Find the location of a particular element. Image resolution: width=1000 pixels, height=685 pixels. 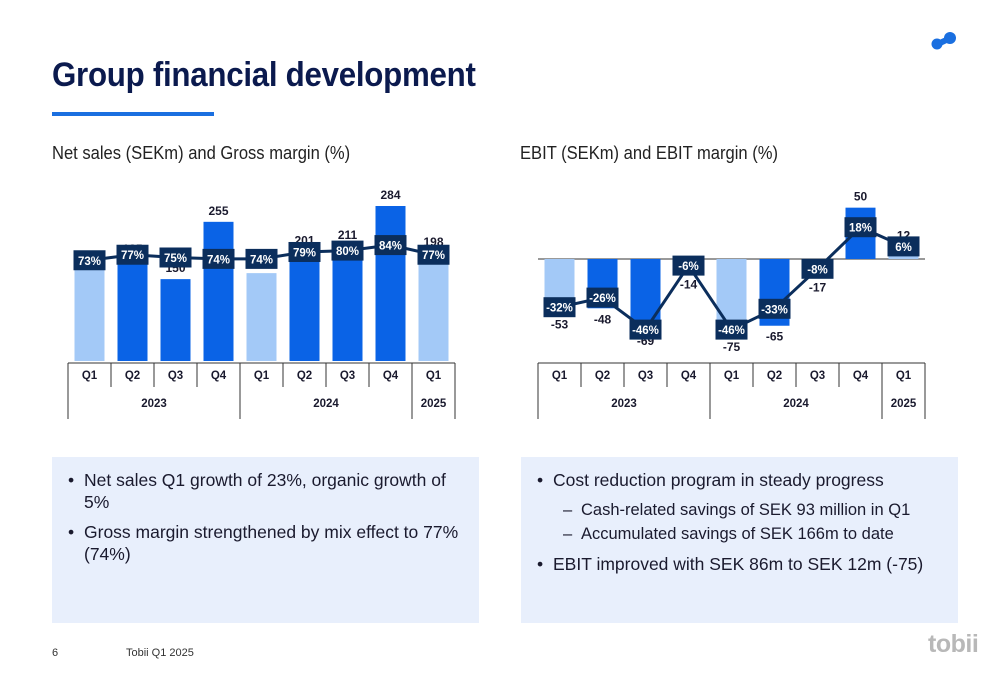

ebit-chart-subtitle: EBIT (SEKm) and EBIT margin (%) is located at coordinates (649, 153).